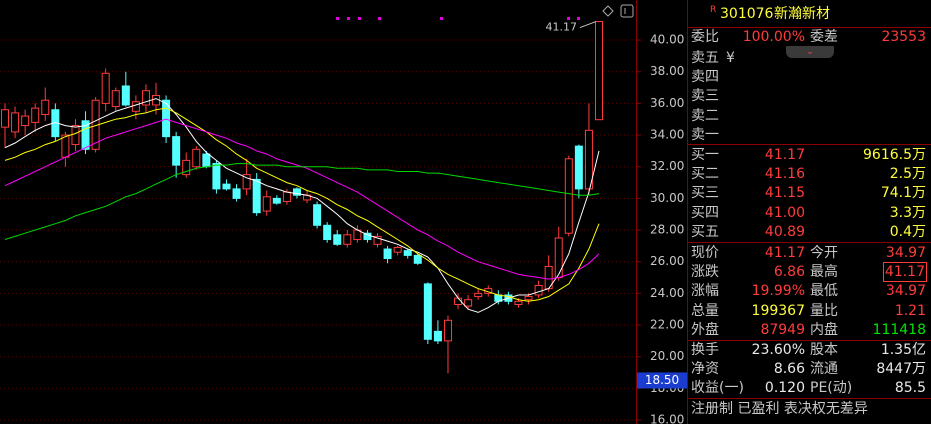 The width and height of the screenshot is (931, 424). Describe the element at coordinates (705, 174) in the screenshot. I see `bid-label: 买二` at that location.